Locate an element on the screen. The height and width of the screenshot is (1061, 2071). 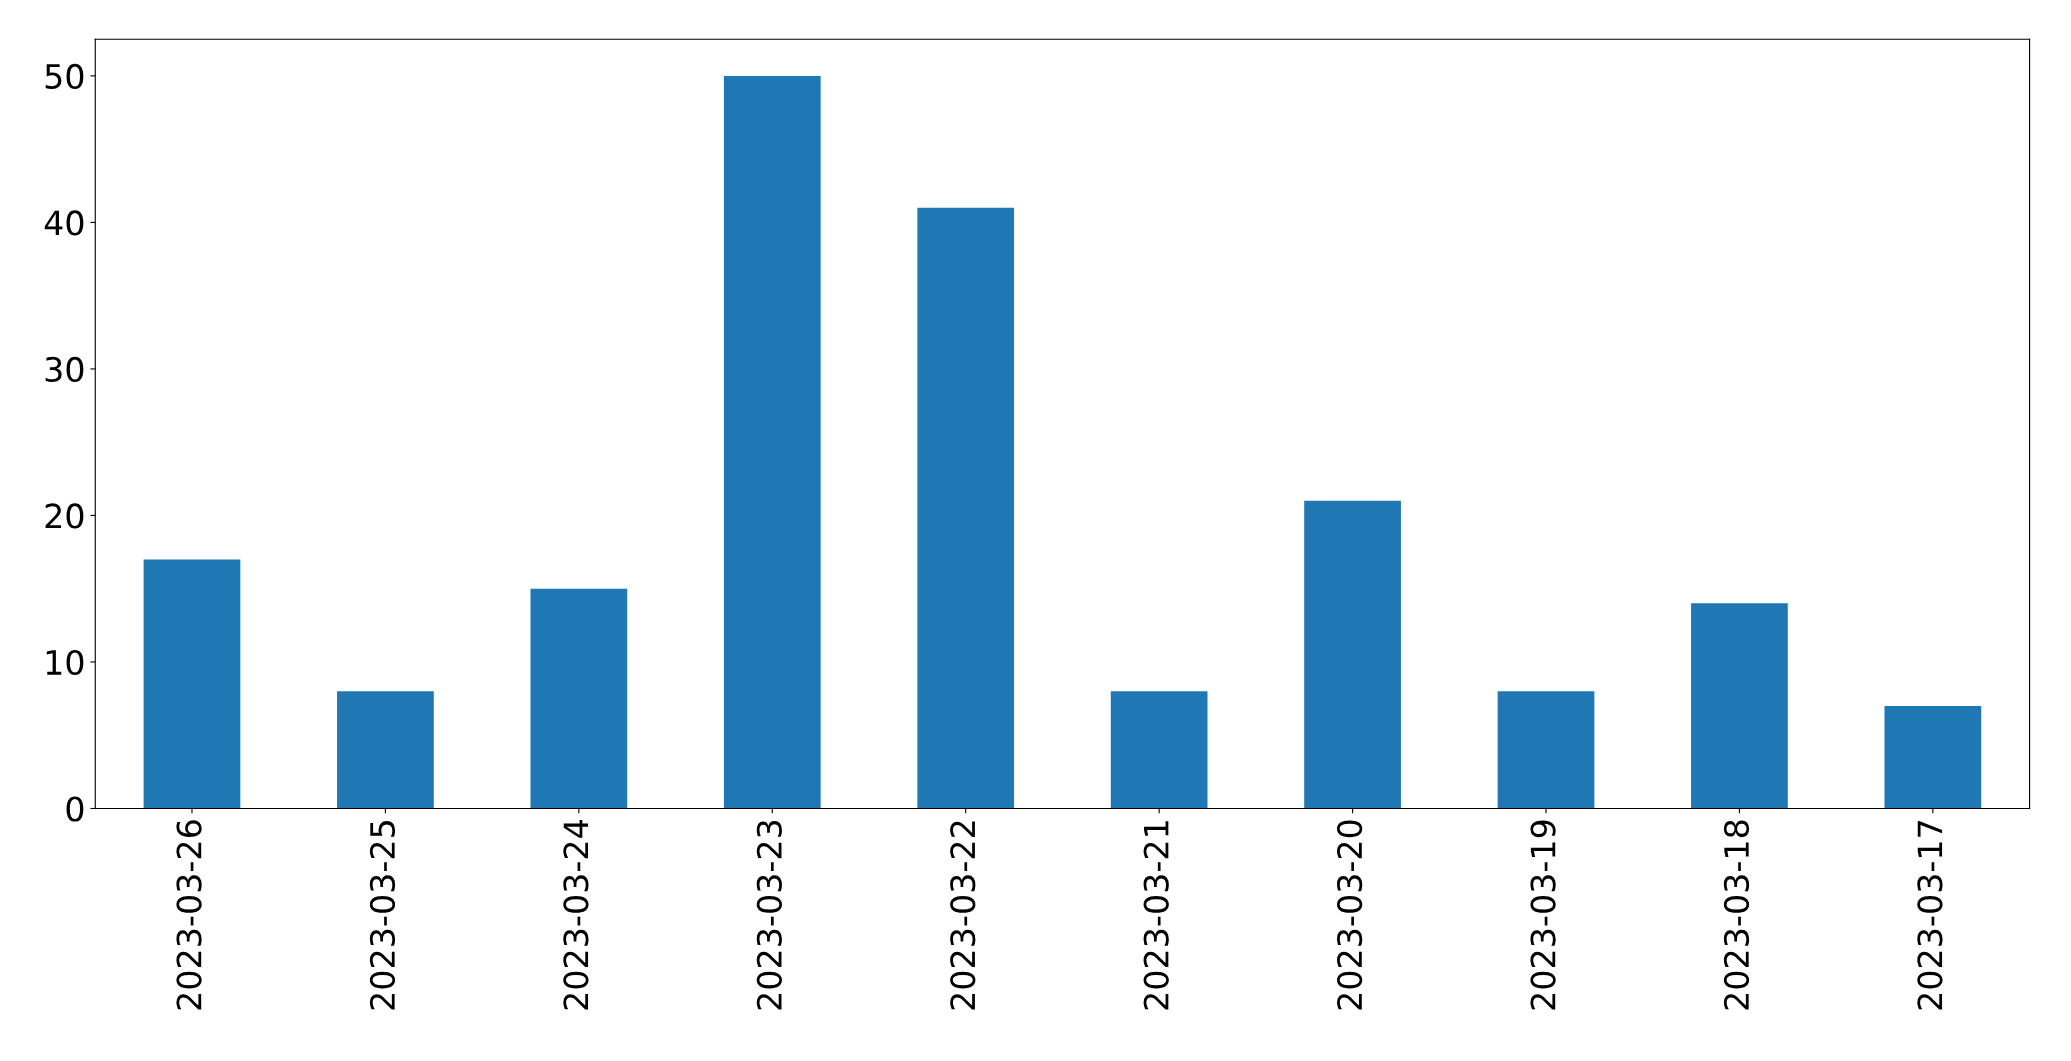
x-tick-label: 2023-03-20 is located at coordinates (1350, 915).